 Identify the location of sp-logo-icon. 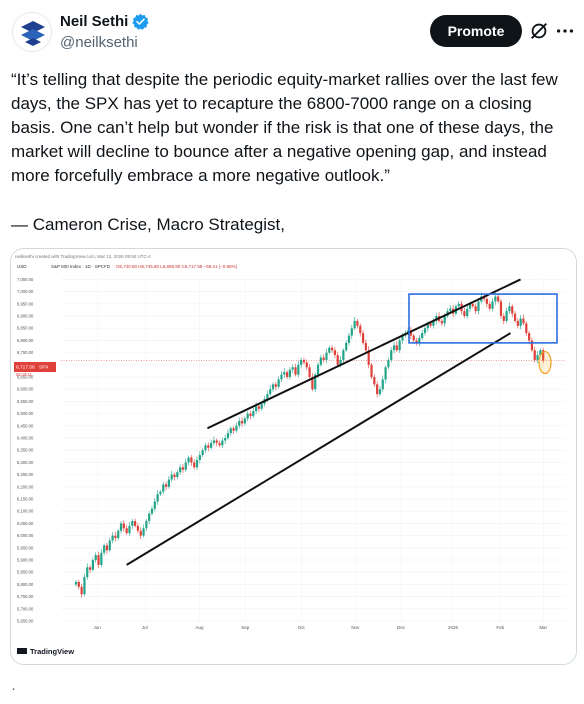
(32, 32).